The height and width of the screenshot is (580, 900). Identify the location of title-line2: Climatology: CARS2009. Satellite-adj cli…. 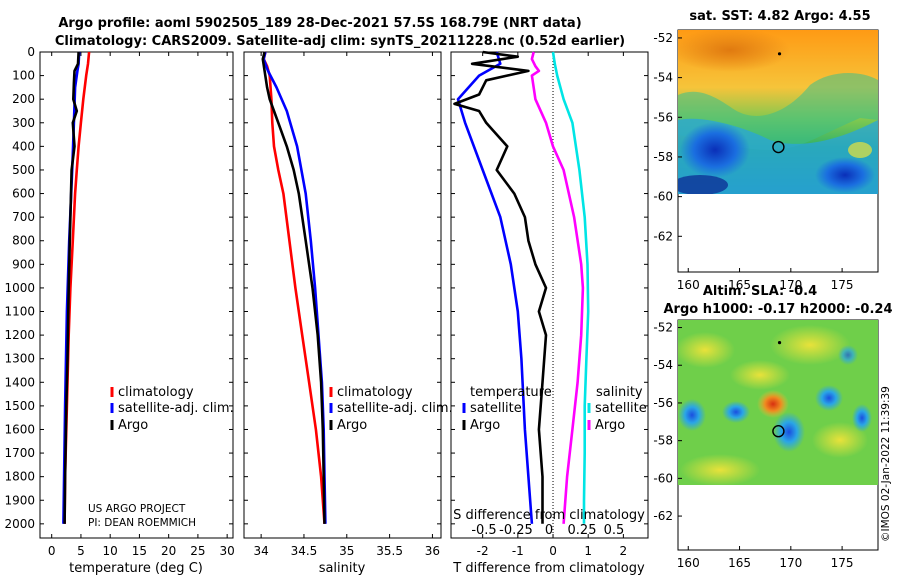
(340, 41).